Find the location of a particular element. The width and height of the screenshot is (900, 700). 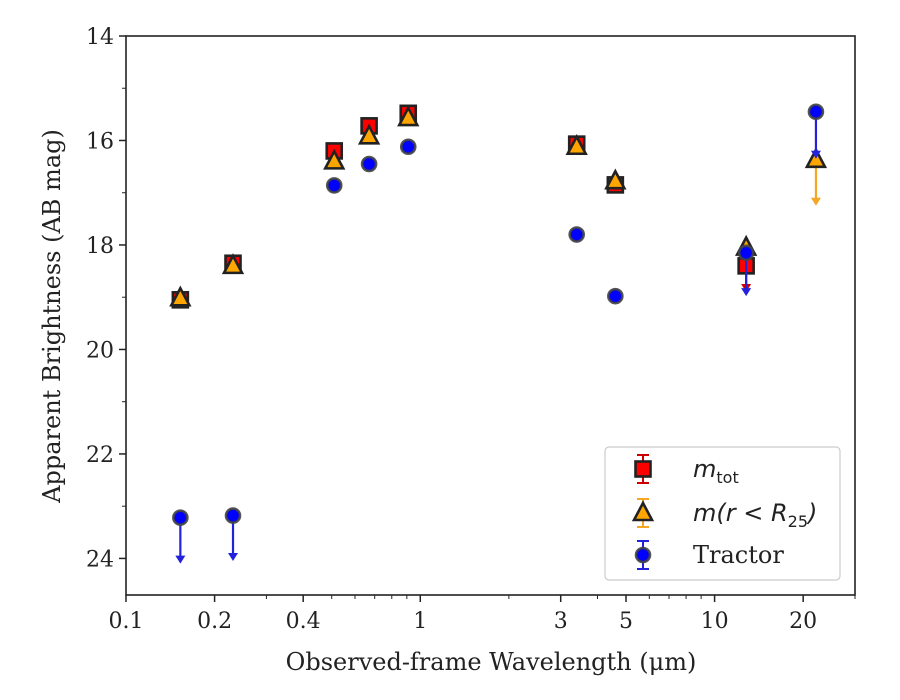

legend-marker-triangle is located at coordinates (643, 511).